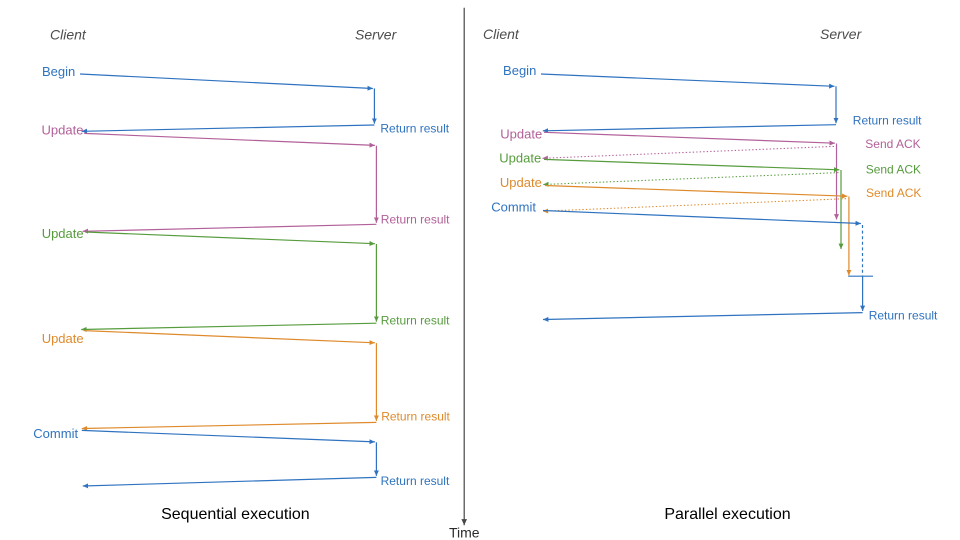 The image size is (960, 540). Describe the element at coordinates (727, 514) in the screenshot. I see `svg-text: Parallel execution` at that location.